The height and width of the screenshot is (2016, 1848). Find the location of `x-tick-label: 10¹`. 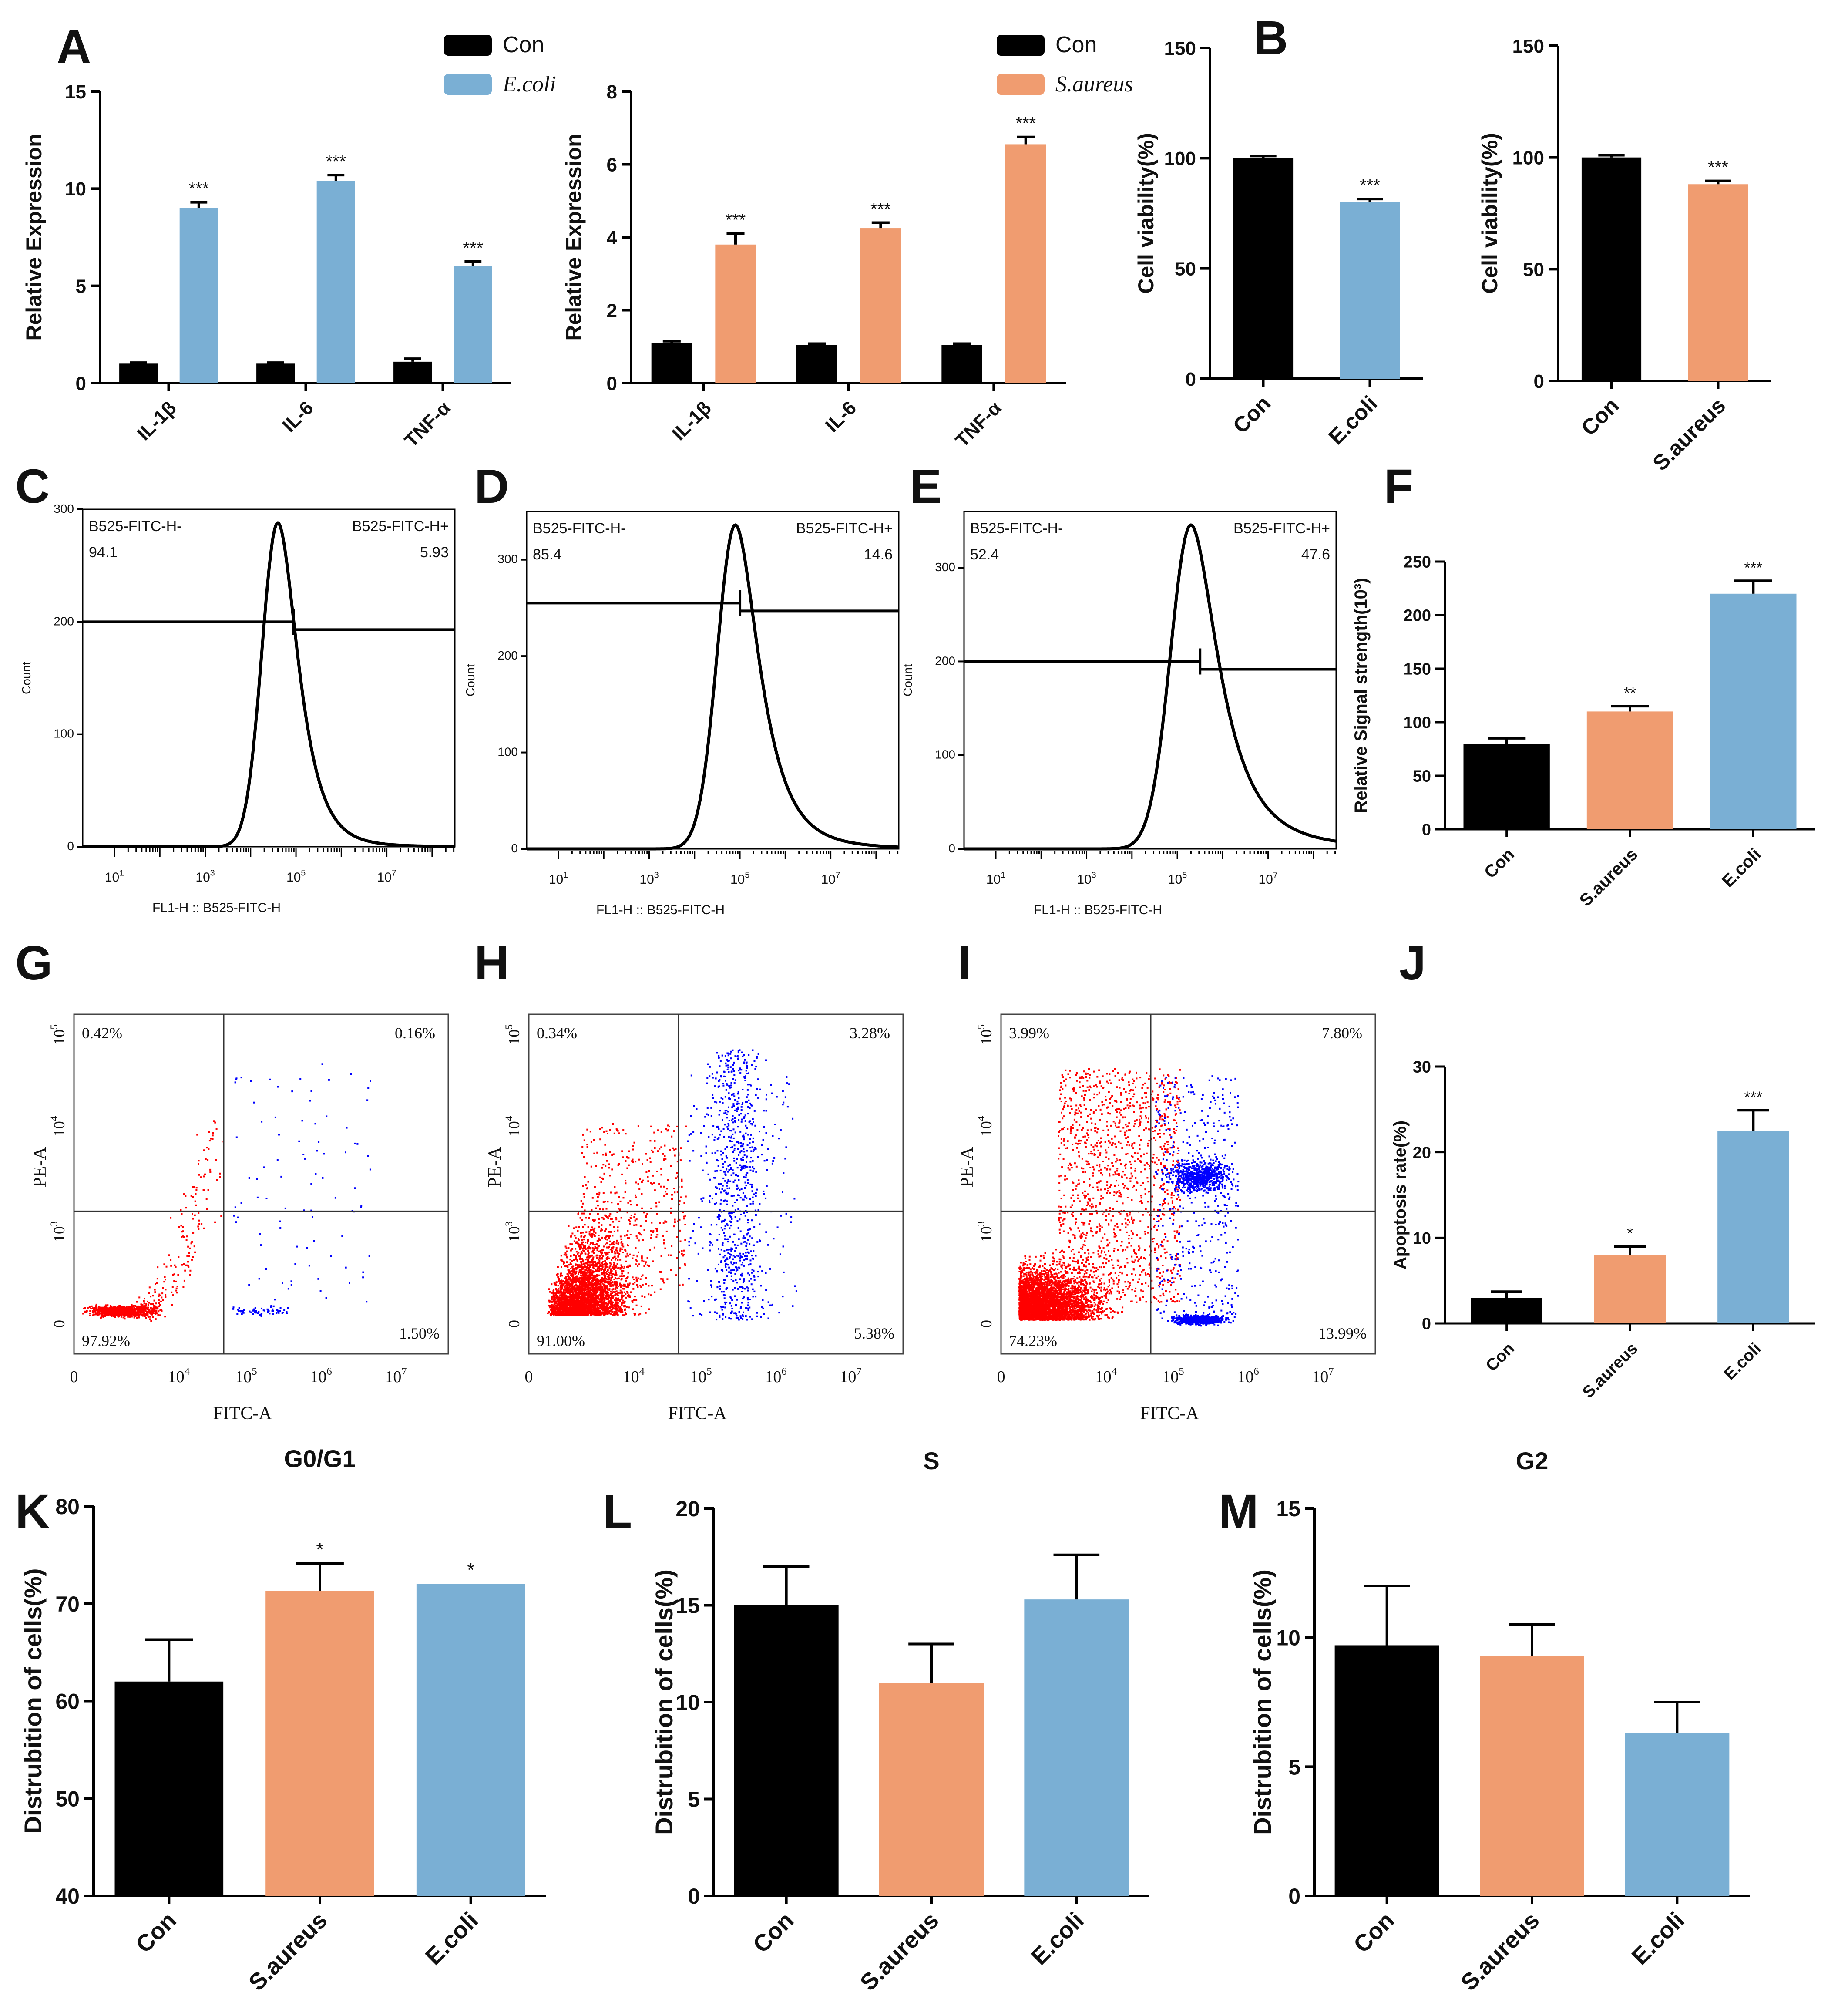

x-tick-label: 10¹ is located at coordinates (114, 876).